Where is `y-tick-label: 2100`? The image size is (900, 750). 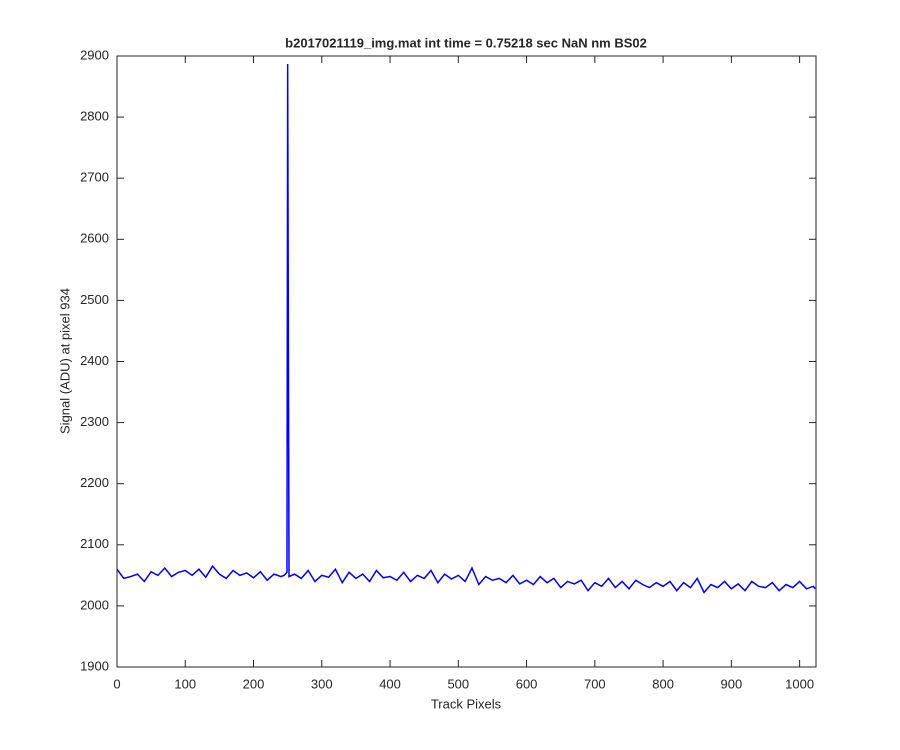
y-tick-label: 2100 is located at coordinates (94, 543).